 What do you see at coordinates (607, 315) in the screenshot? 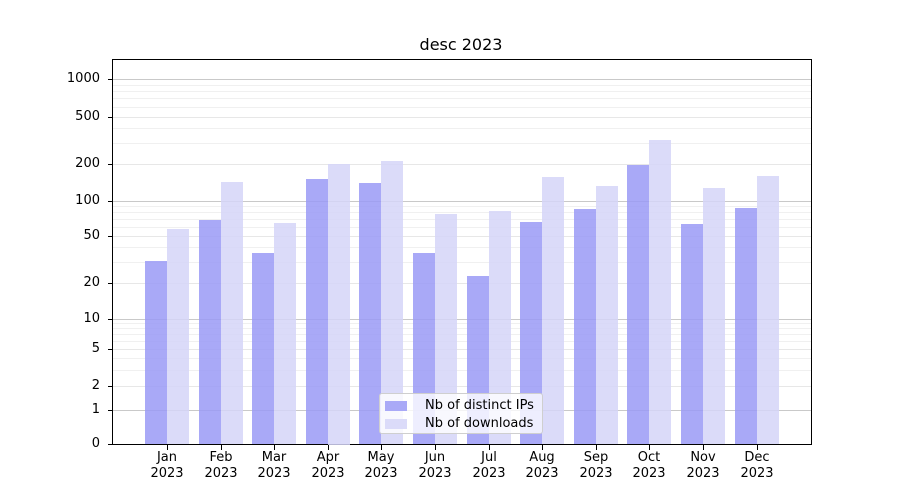
I see `bar-downloads-sep` at bounding box center [607, 315].